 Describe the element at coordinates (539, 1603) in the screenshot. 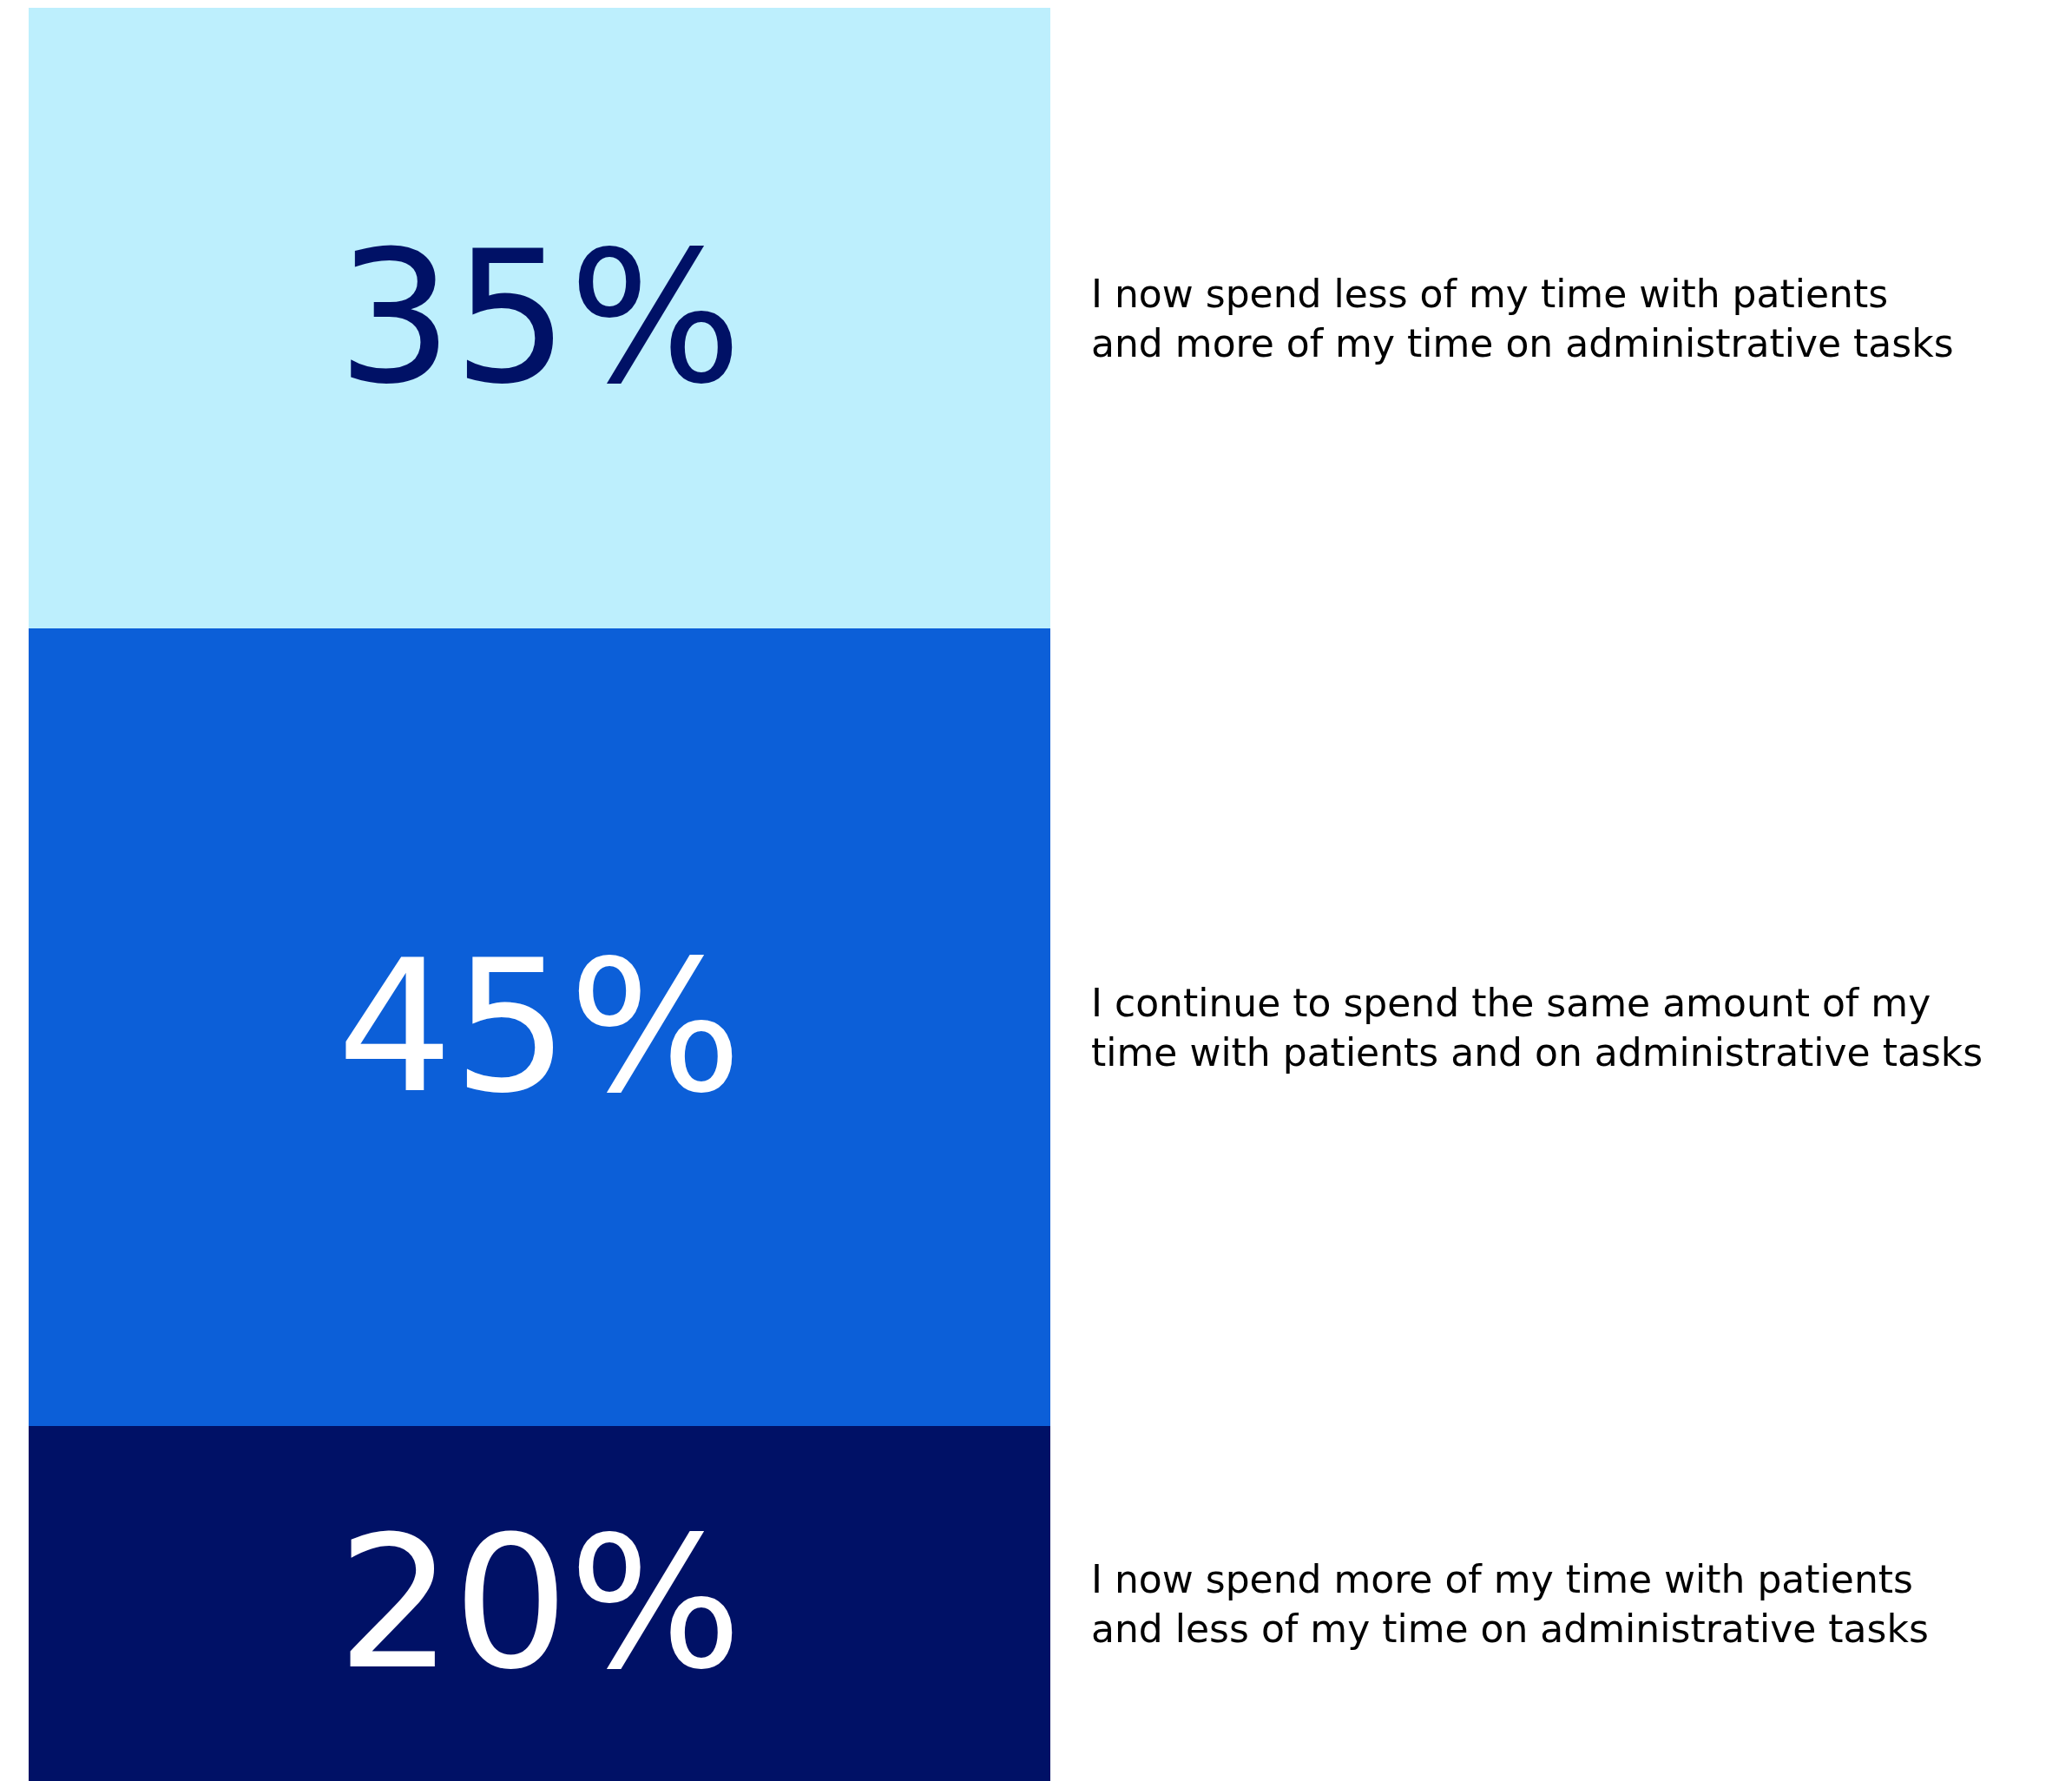

I see `data-label: 20%` at that location.